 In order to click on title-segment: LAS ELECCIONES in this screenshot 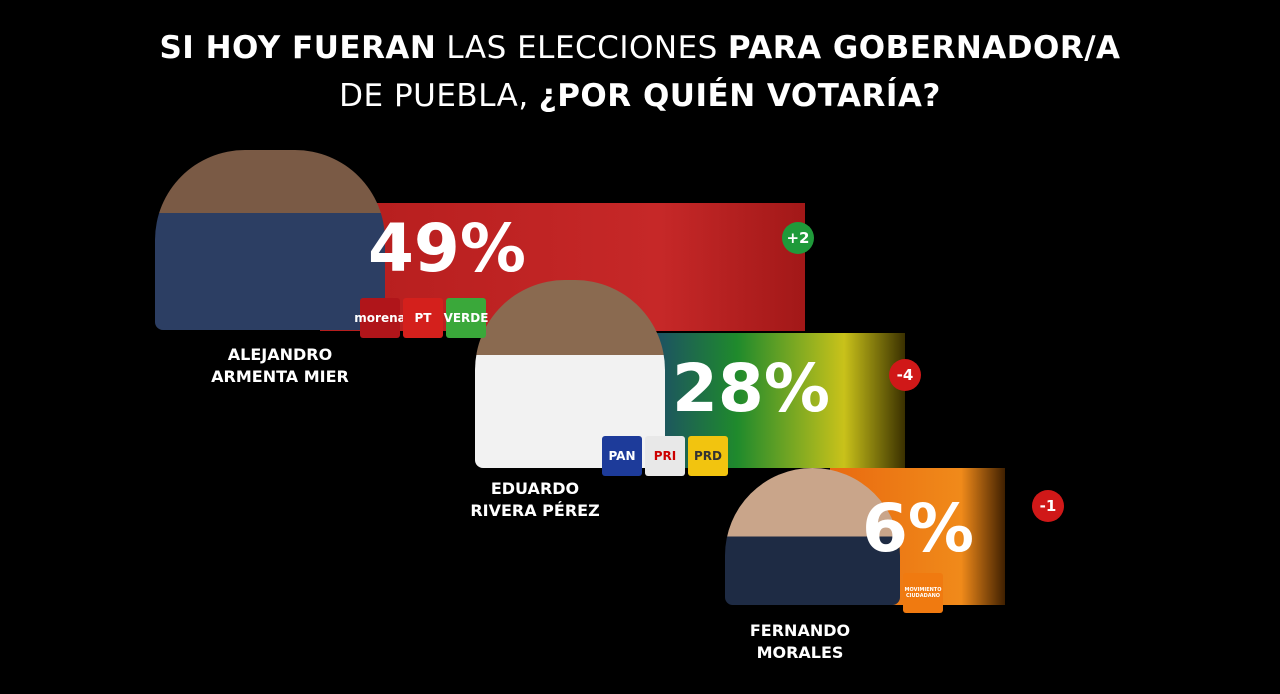, I will do `click(582, 48)`.